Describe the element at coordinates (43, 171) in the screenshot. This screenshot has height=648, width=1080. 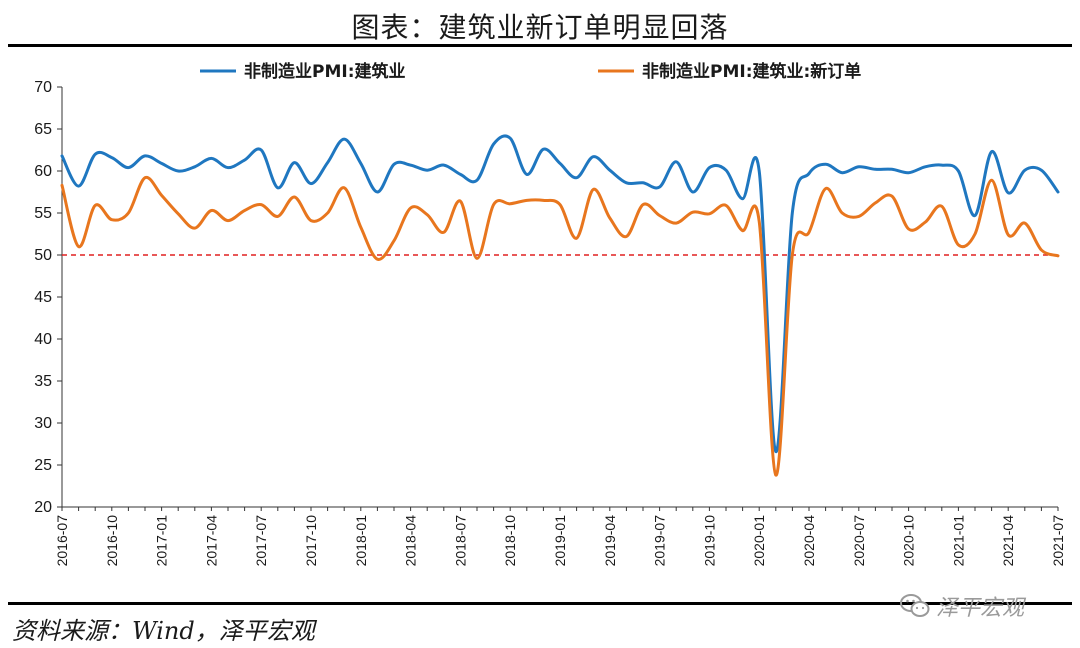
I see `y-tick-label: 60` at that location.